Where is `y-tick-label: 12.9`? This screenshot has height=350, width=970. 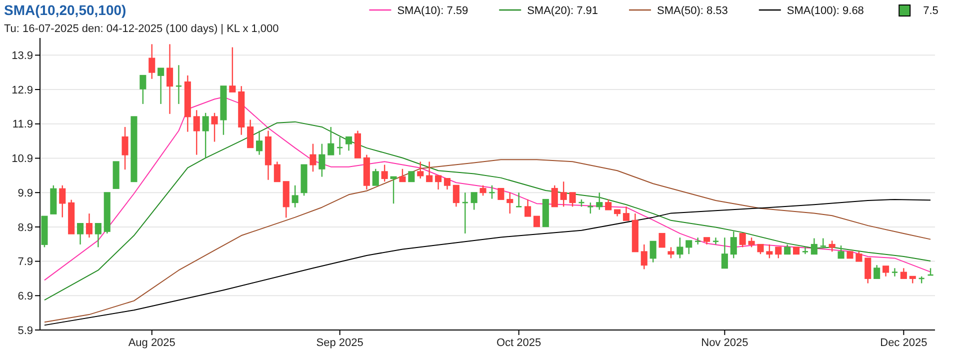 y-tick-label: 12.9 is located at coordinates (22, 90).